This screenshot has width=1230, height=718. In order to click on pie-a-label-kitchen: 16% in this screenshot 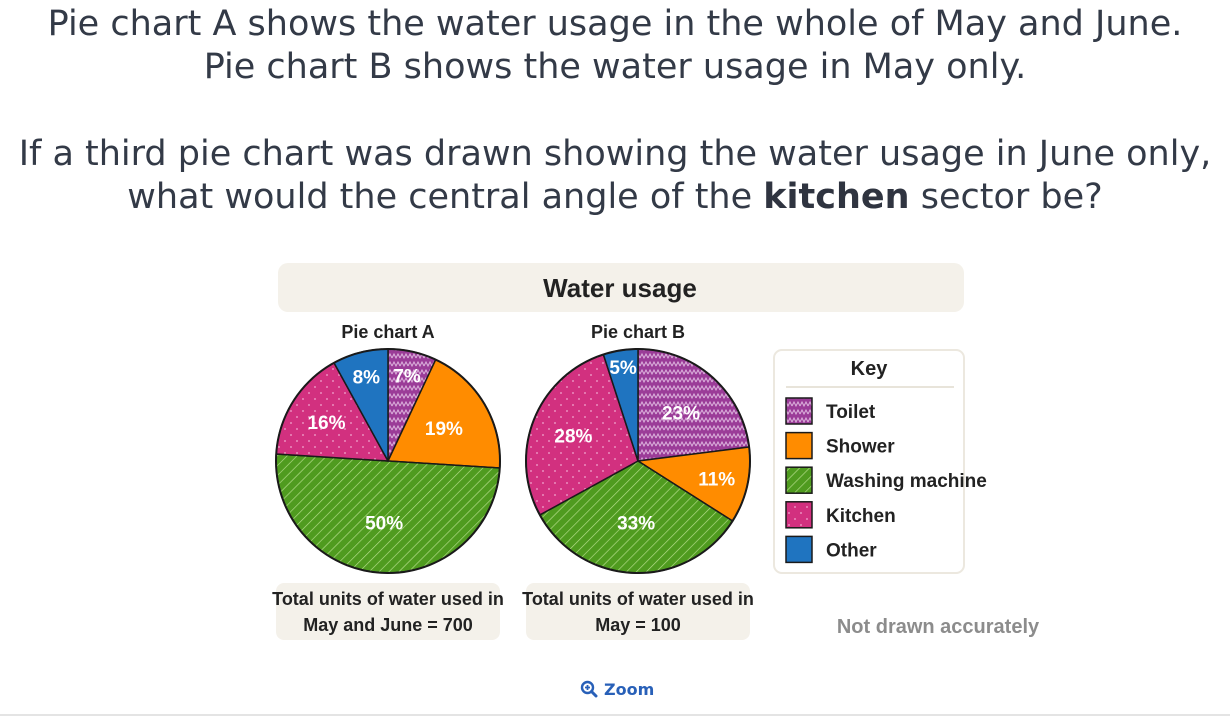, I will do `click(326, 423)`.